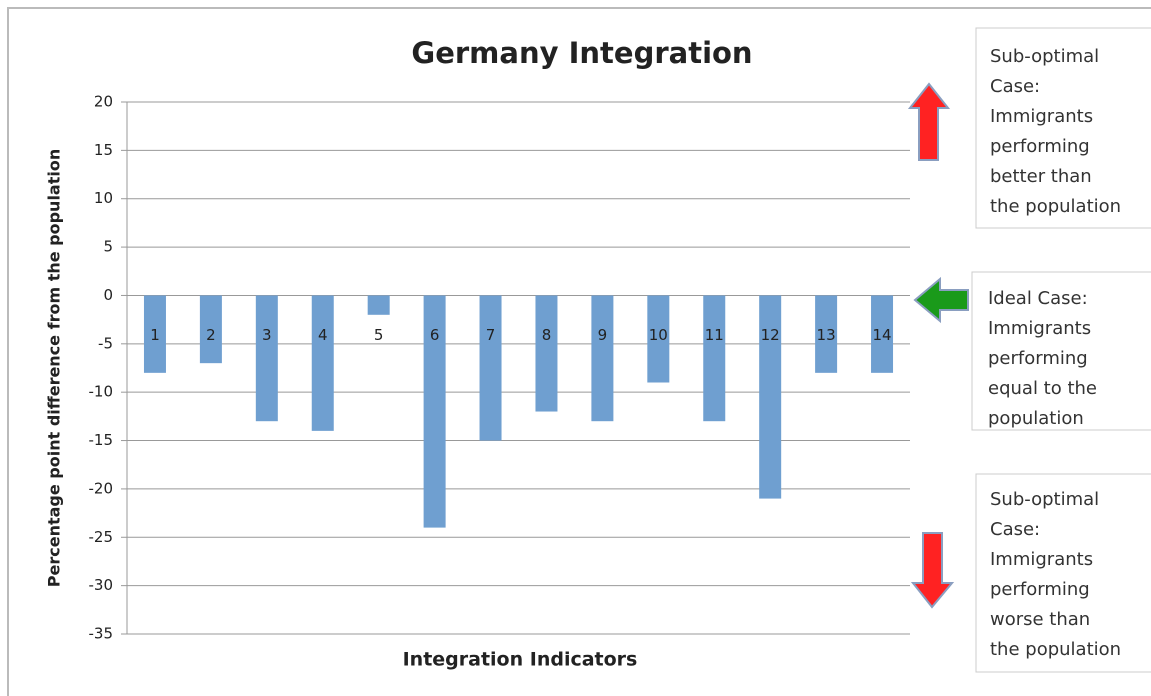  Describe the element at coordinates (1040, 619) in the screenshot. I see `annotation-text: worse than` at that location.